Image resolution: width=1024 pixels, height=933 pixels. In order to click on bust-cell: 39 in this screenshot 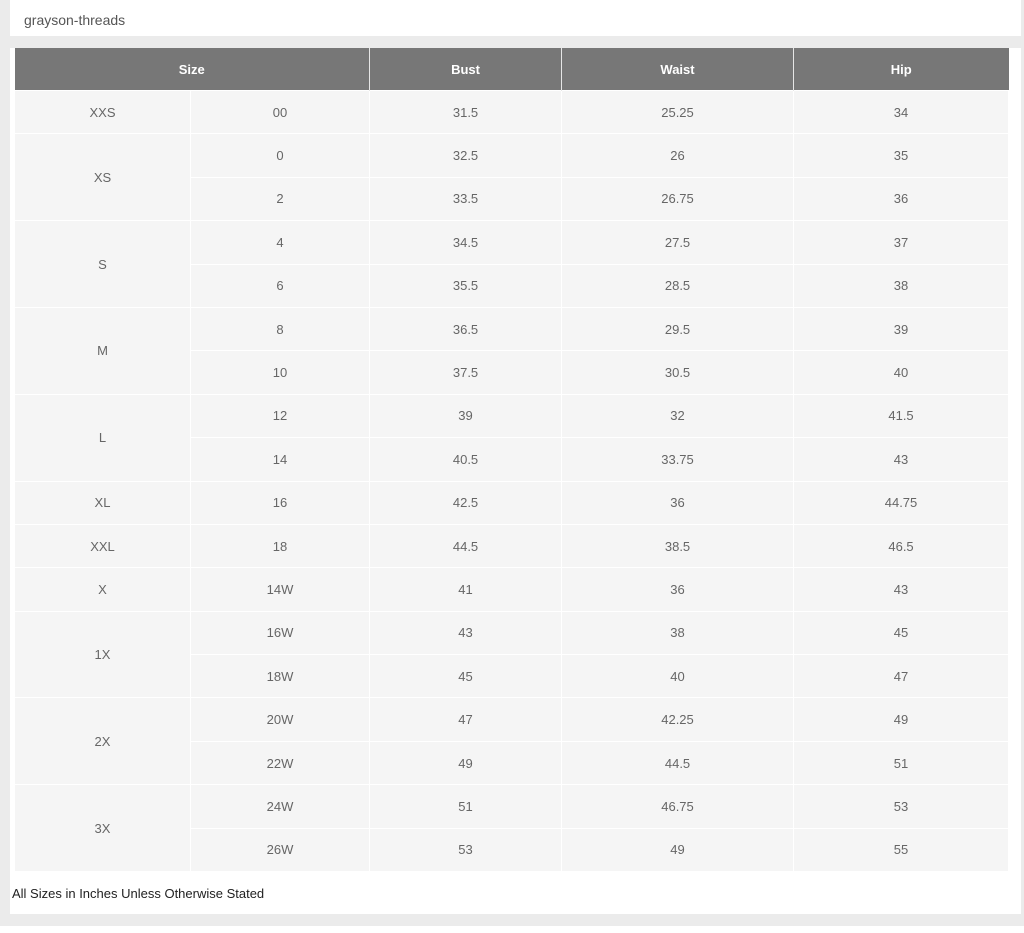, I will do `click(466, 416)`.